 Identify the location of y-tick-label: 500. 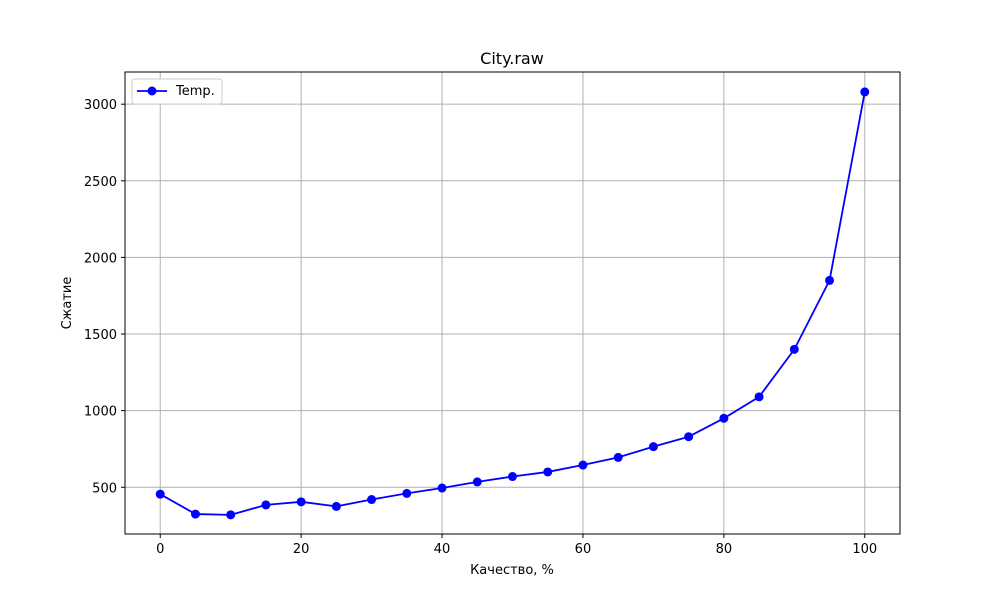
(104, 488).